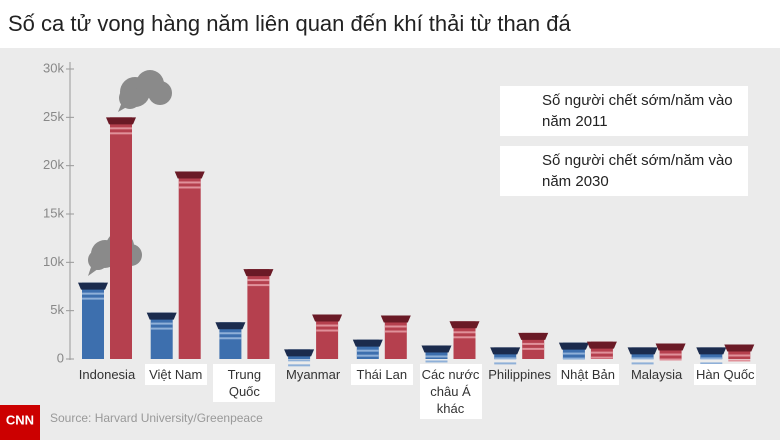  Describe the element at coordinates (53, 67) in the screenshot. I see `y-tick-label: 30k` at that location.